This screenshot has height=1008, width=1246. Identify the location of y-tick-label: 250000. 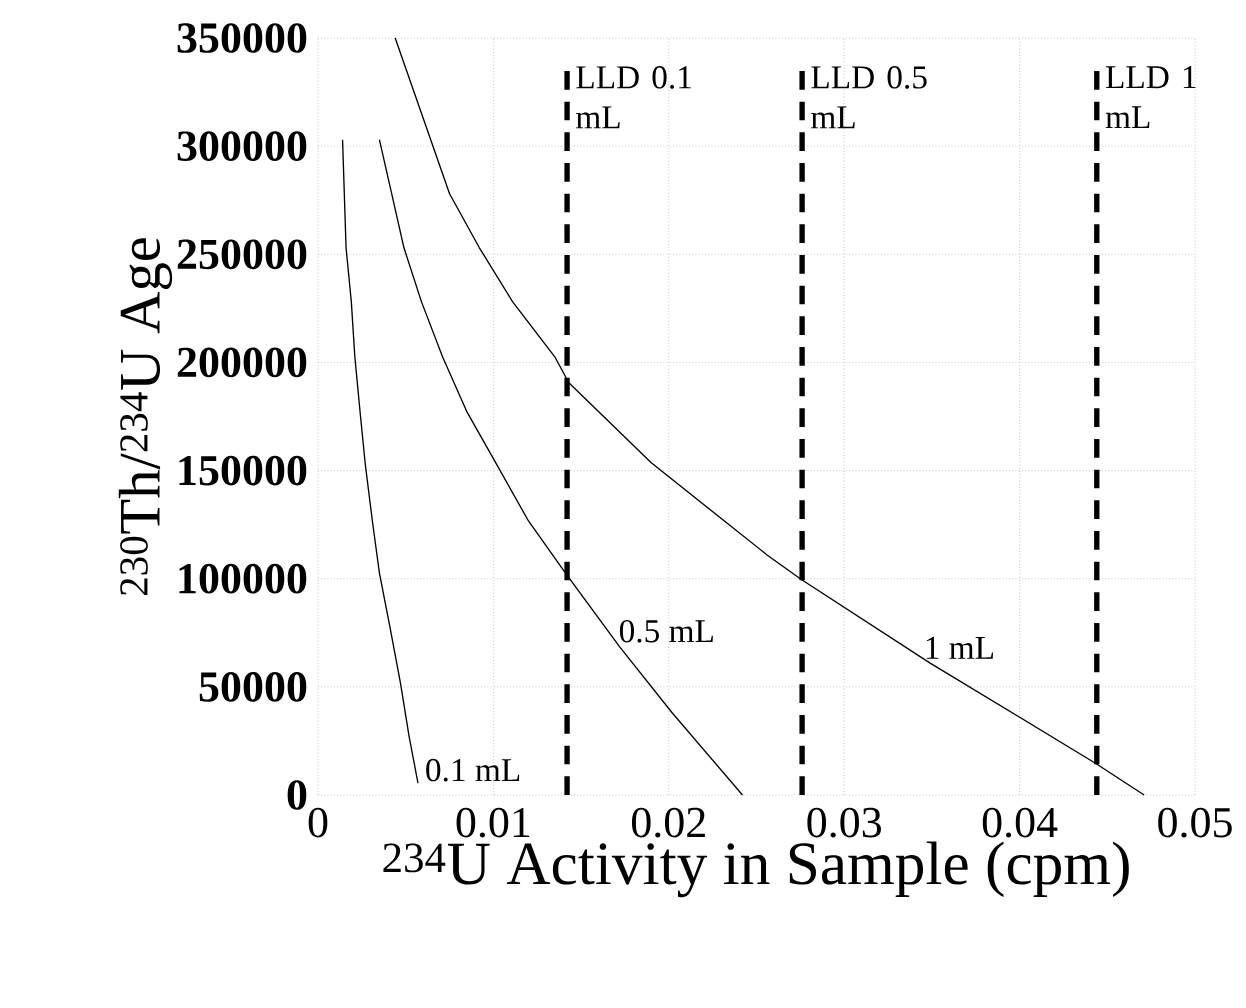
(242, 254).